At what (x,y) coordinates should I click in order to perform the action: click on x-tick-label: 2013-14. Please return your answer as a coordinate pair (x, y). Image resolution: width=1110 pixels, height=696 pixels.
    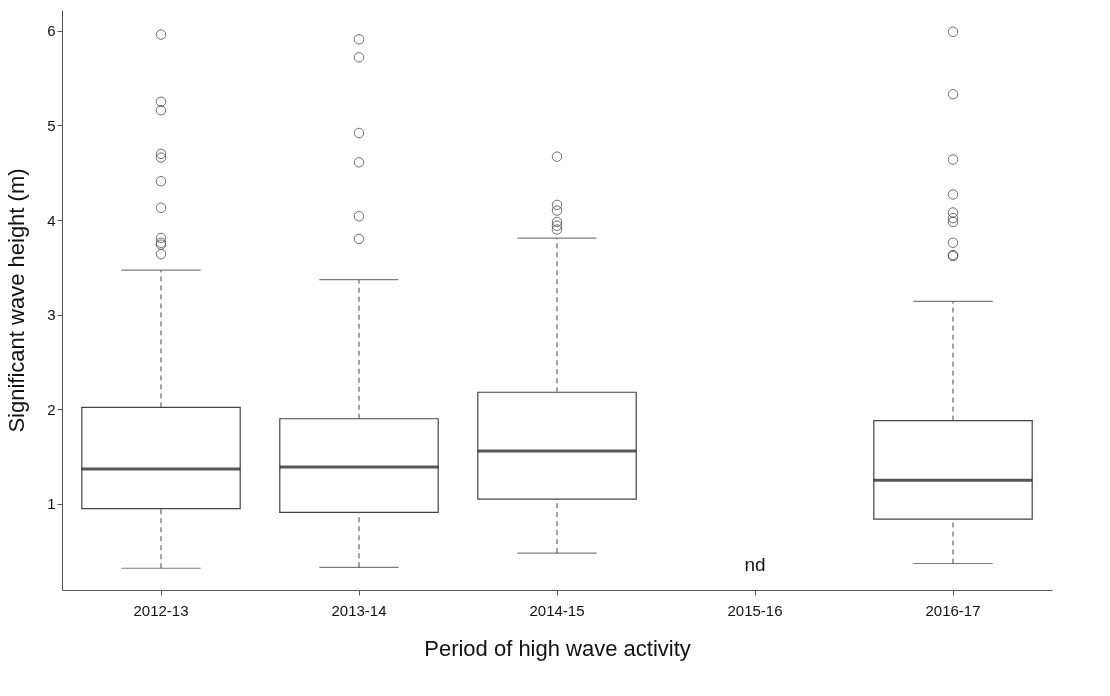
    Looking at the image, I should click on (359, 610).